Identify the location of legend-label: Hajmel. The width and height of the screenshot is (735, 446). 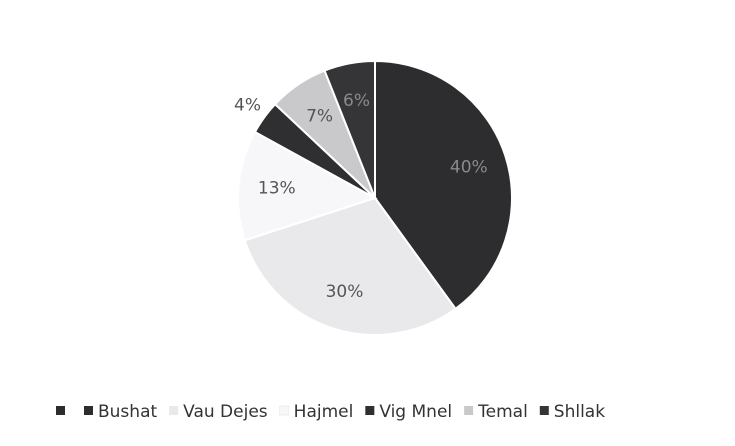
(324, 412).